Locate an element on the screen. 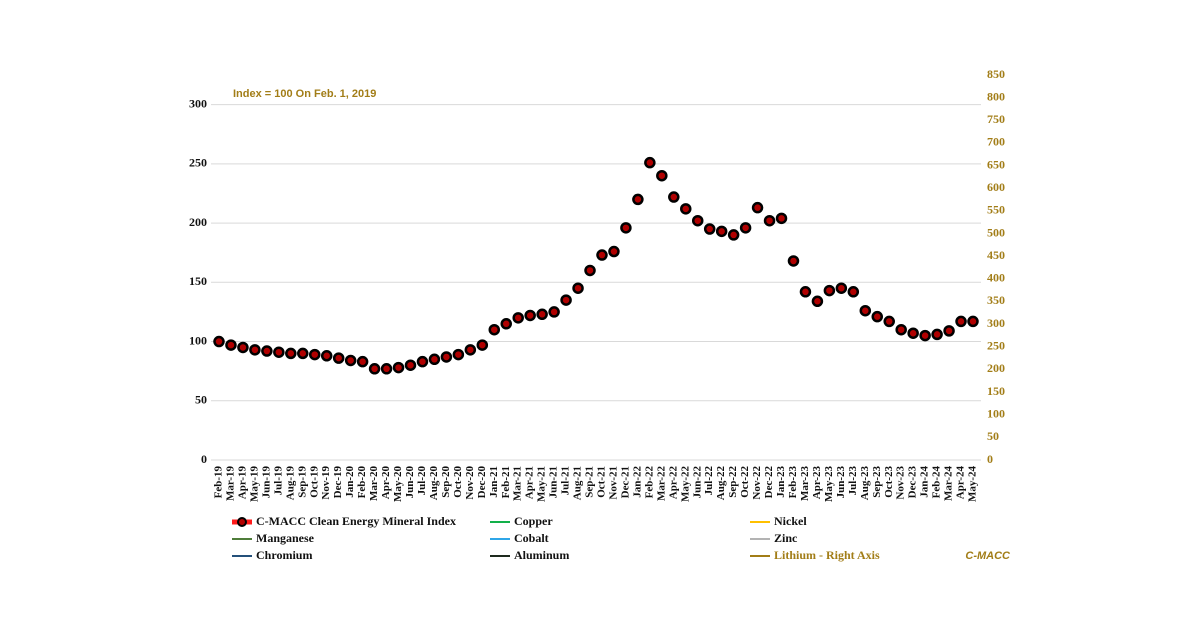 The width and height of the screenshot is (1200, 627). x-tick-label: Oct-19 is located at coordinates (314, 482).